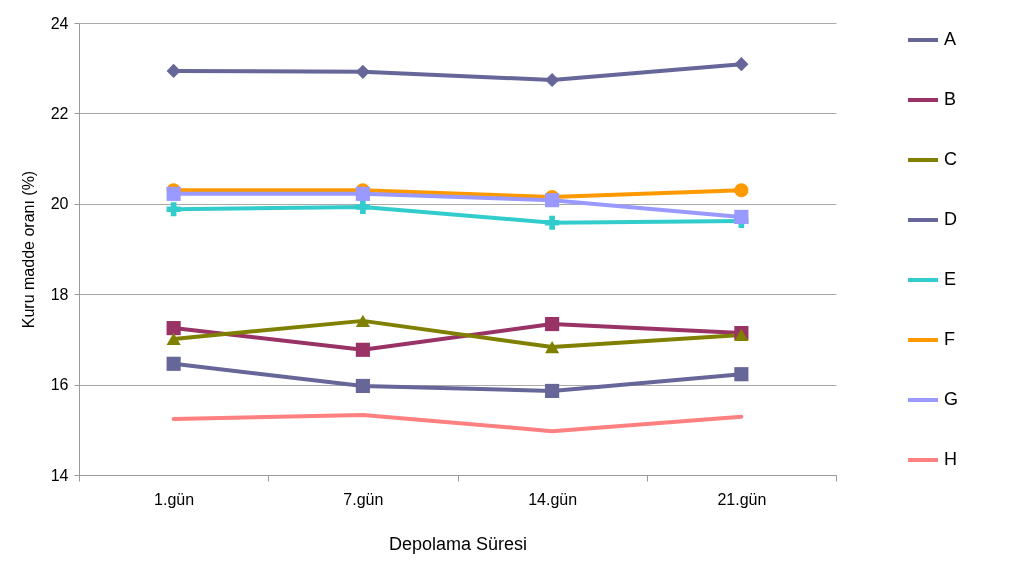 The width and height of the screenshot is (1027, 568). What do you see at coordinates (59, 113) in the screenshot?
I see `y-tick-label: 22` at bounding box center [59, 113].